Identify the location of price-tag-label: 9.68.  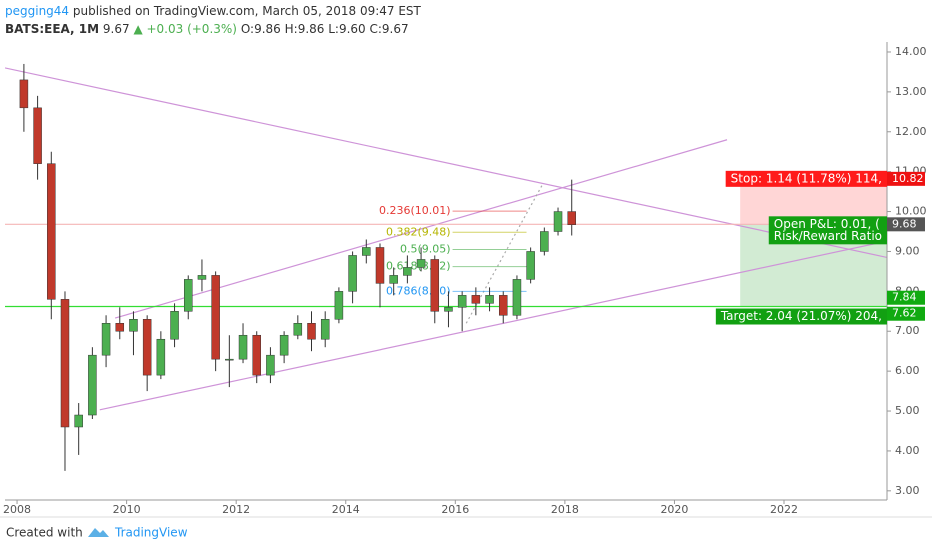
(904, 223).